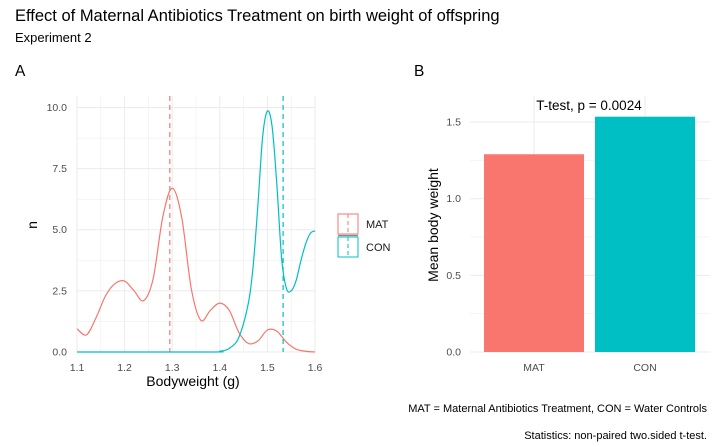 This screenshot has width=725, height=447. Describe the element at coordinates (348, 247) in the screenshot. I see `legend-key-con` at that location.